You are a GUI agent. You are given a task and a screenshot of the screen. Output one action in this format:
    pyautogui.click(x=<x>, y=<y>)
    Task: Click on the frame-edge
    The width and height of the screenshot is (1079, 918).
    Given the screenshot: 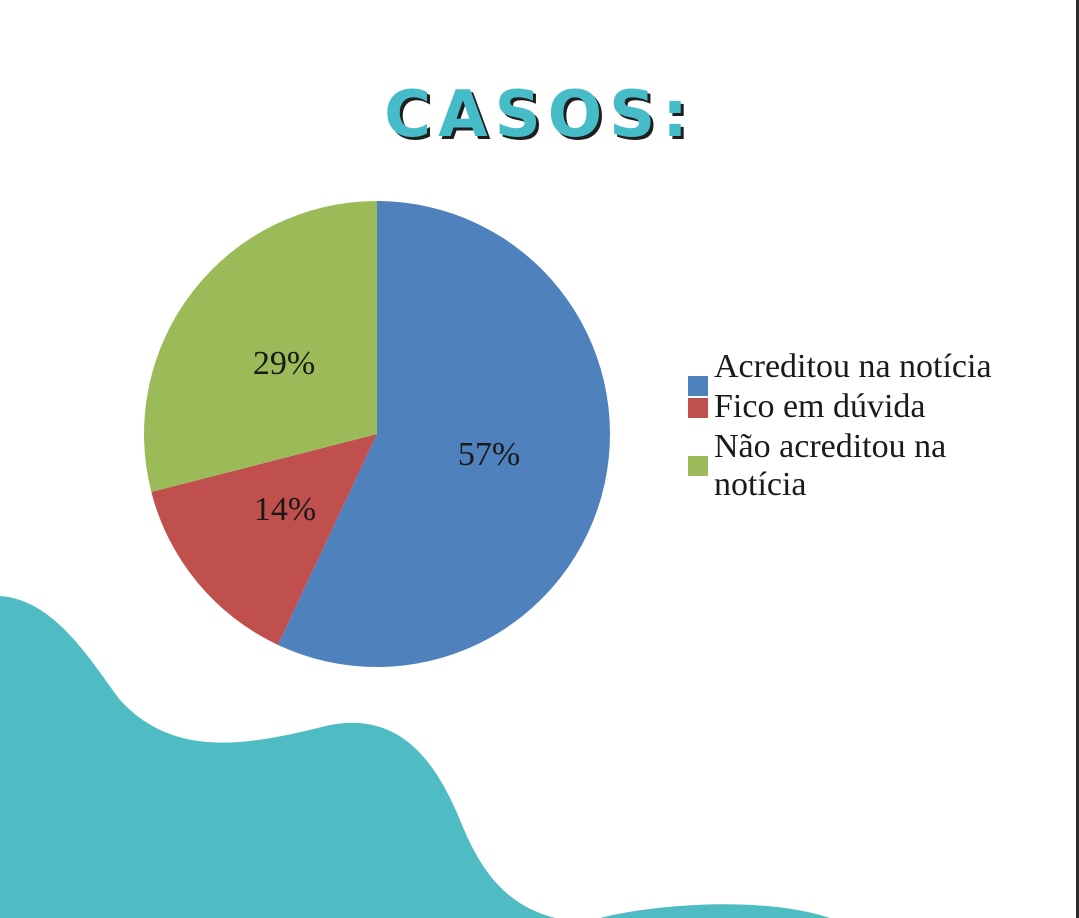 What is the action you would take?
    pyautogui.click(x=1077, y=459)
    